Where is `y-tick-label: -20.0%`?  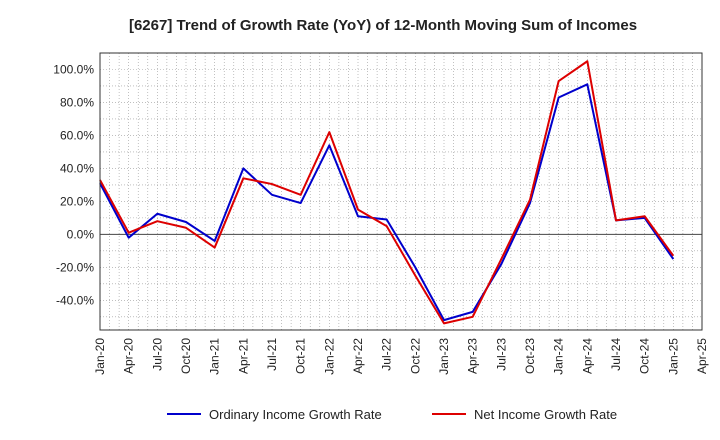 y-tick-label: -20.0% is located at coordinates (75, 267).